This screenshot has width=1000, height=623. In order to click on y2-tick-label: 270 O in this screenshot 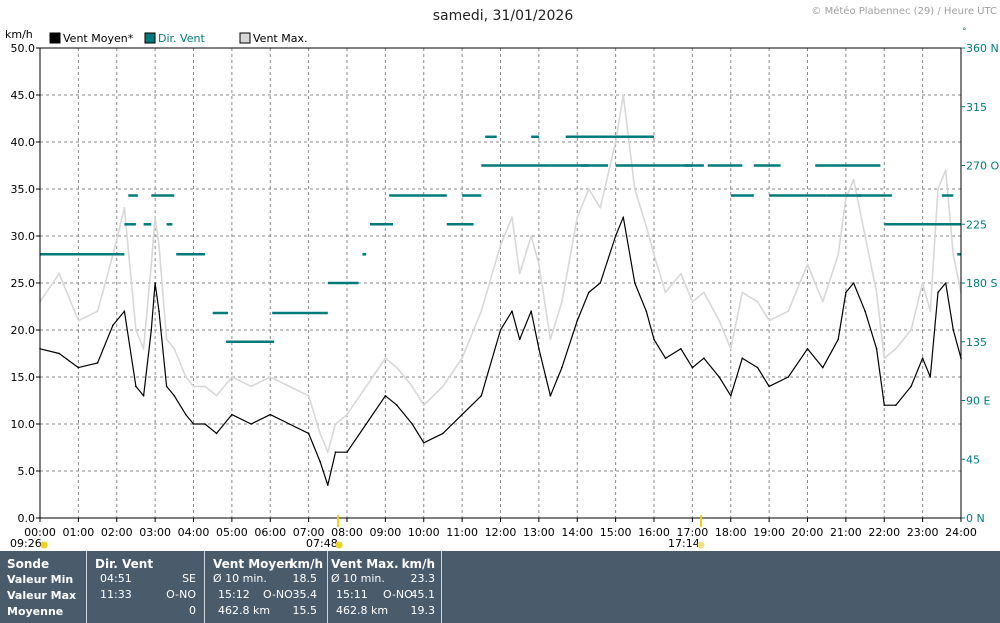, I will do `click(982, 166)`.